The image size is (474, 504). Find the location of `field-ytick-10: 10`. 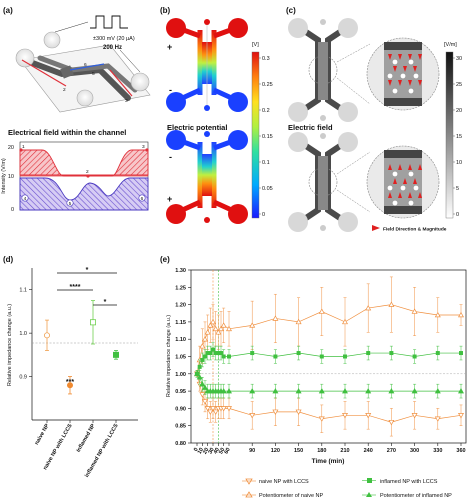

field-ytick-10: 10 is located at coordinates (11, 177).